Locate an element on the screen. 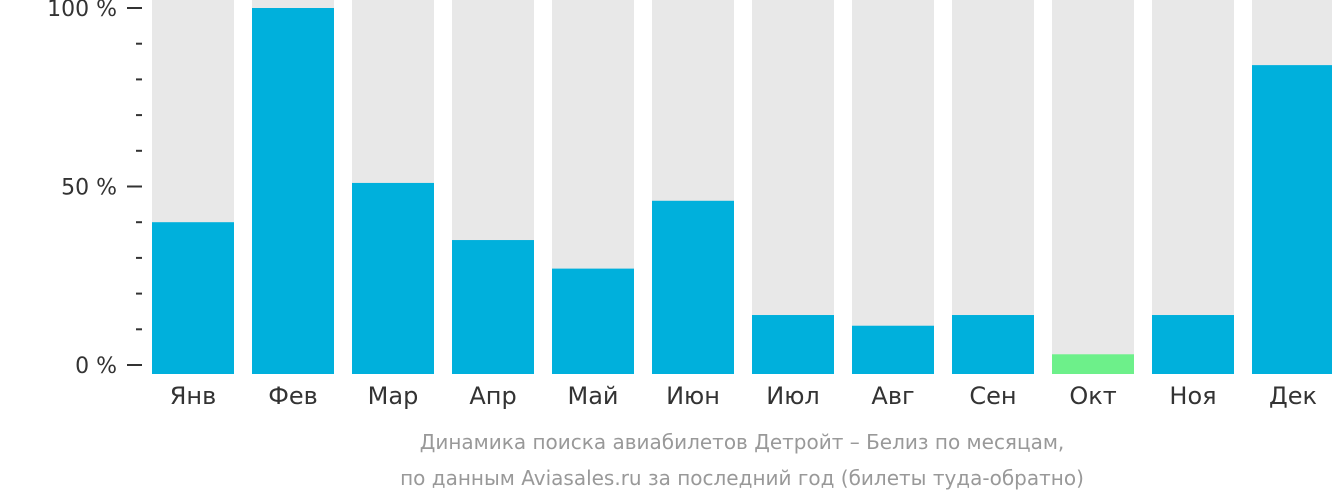 The image size is (1332, 502). x-tick-label: Ноя is located at coordinates (1192, 396).